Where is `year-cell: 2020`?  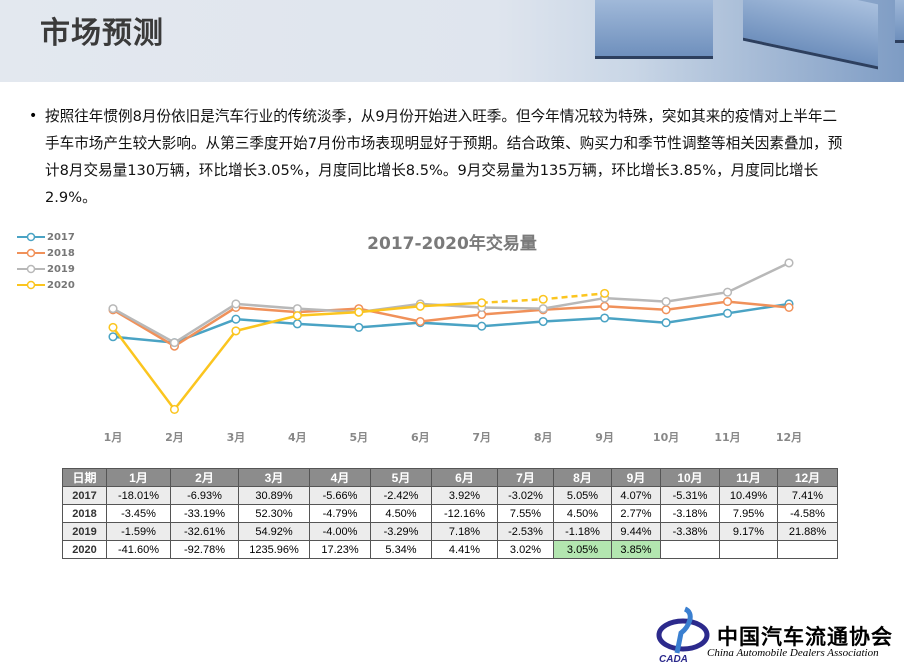
year-cell: 2020 is located at coordinates (84, 549).